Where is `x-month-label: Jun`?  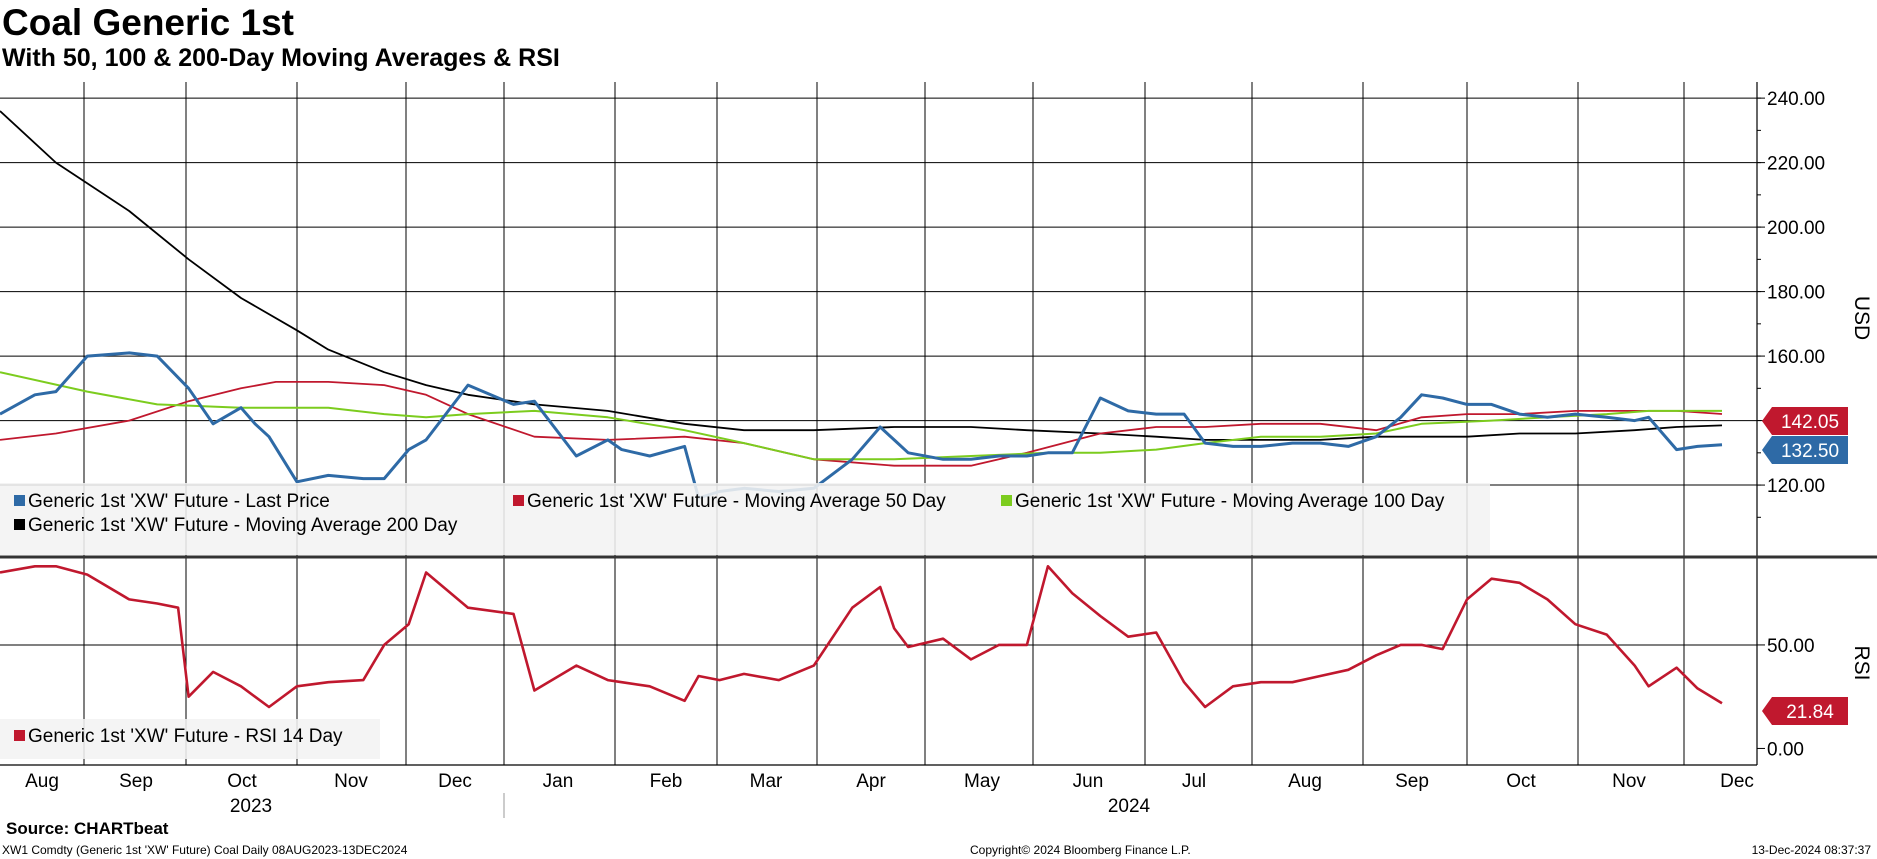
x-month-label: Jun is located at coordinates (1088, 781).